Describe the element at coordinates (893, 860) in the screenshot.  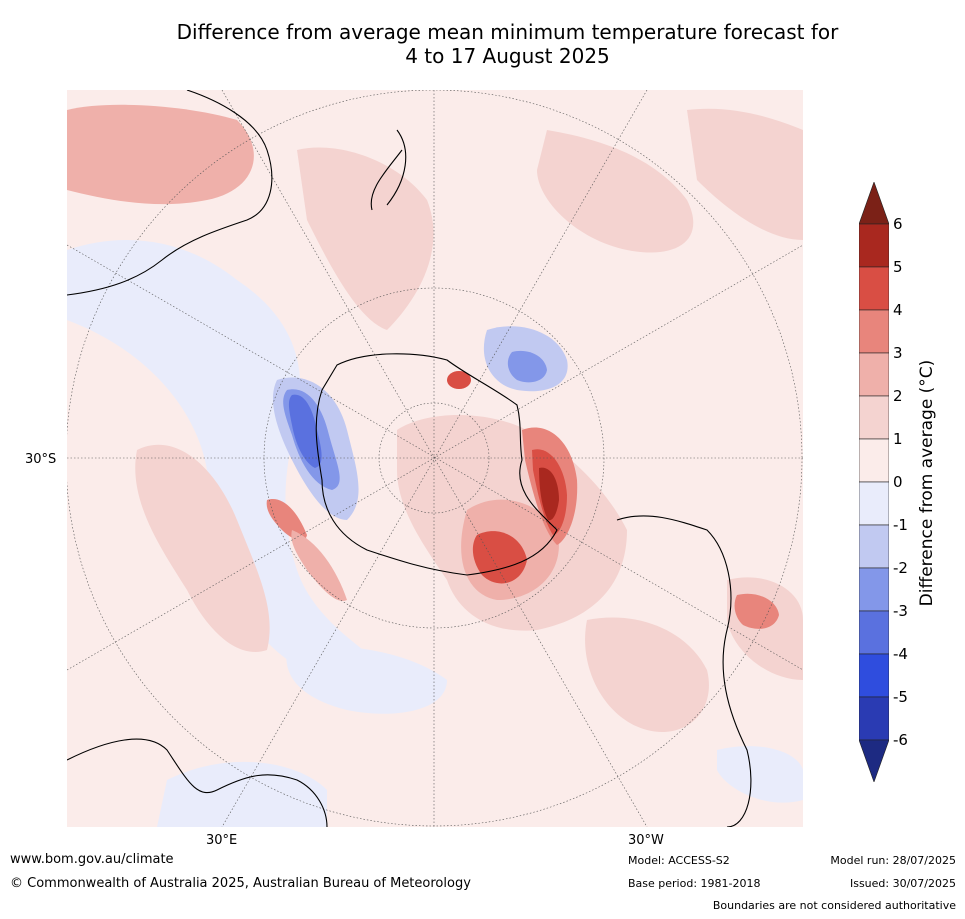
I see `model-run-date: Model run: 28/07/2025` at that location.